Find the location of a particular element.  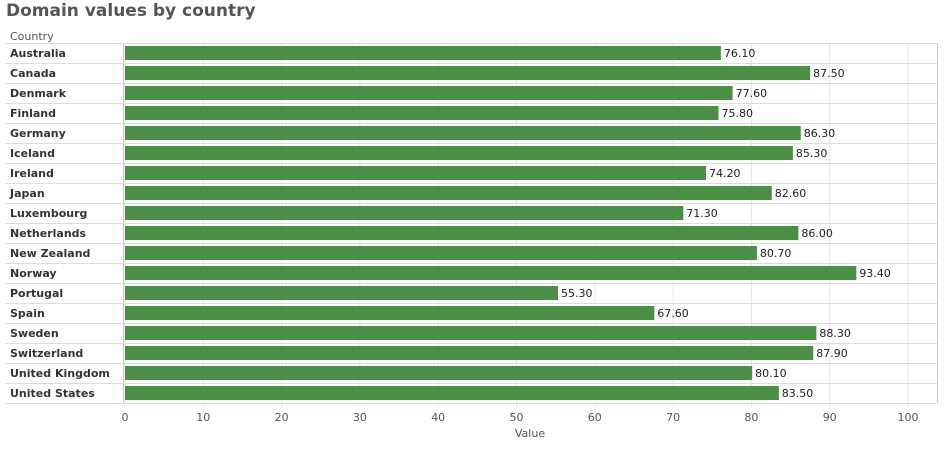

x-tick-label: 70 is located at coordinates (673, 417).